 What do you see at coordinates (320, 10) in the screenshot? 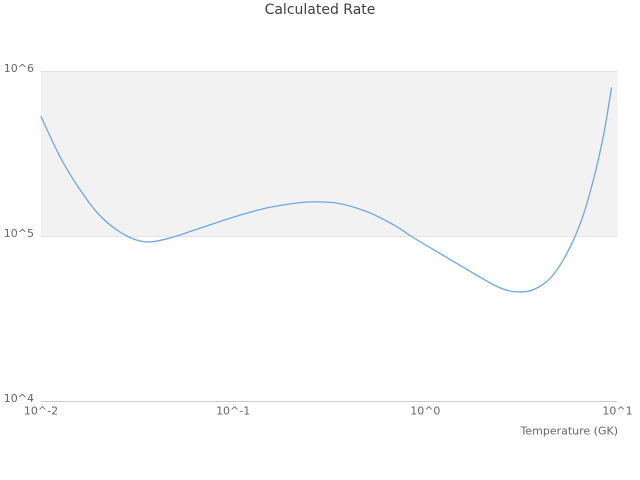
I see `chart-title: Calculated Rate` at bounding box center [320, 10].